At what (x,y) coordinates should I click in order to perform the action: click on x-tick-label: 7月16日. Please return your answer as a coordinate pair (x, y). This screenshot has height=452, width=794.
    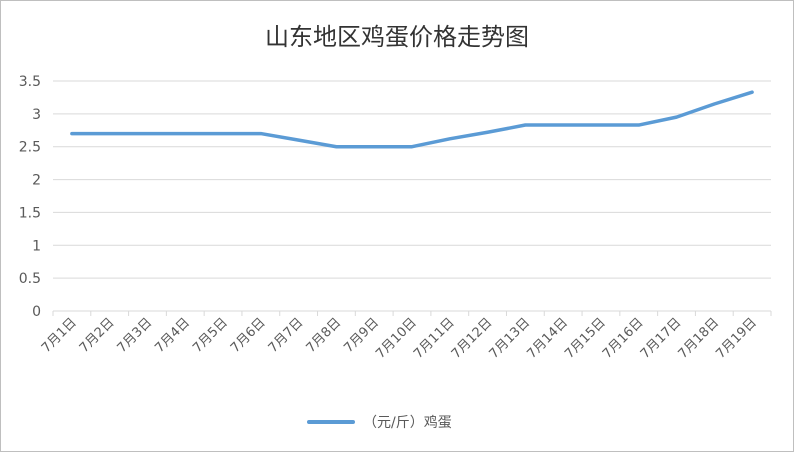
    Looking at the image, I should click on (623, 338).